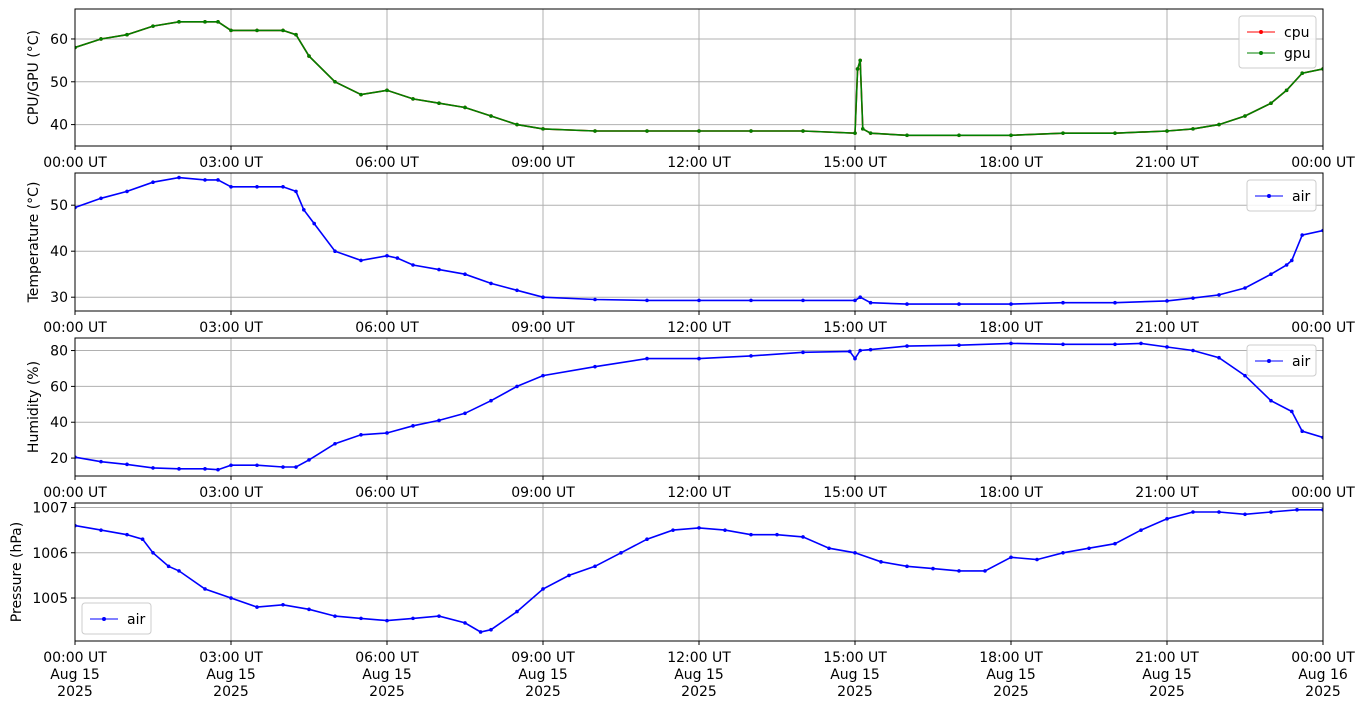 This screenshot has width=1364, height=707. I want to click on y-tick-label: 20, so click(59, 459).